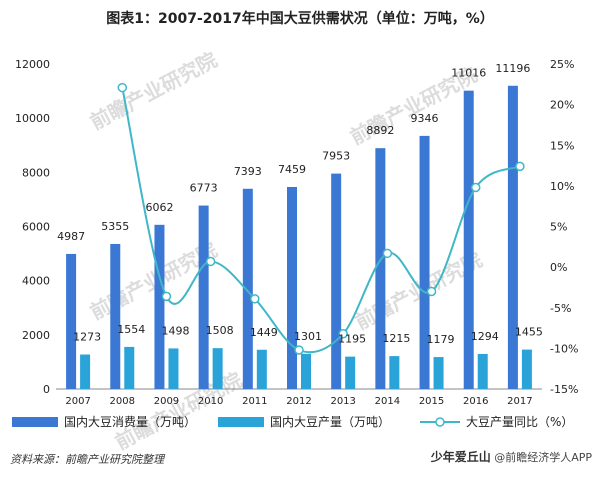 The height and width of the screenshot is (477, 600). What do you see at coordinates (308, 336) in the screenshot?
I see `production-label: 1301` at bounding box center [308, 336].